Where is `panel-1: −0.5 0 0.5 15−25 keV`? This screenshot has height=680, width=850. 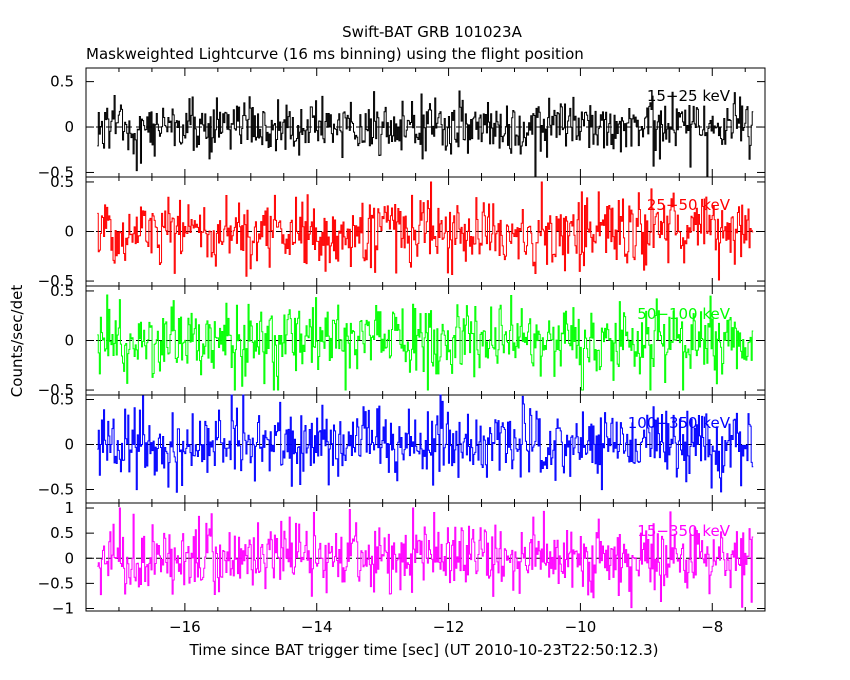 panel-1: −0.5 0 0.5 15−25 keV is located at coordinates (402, 124).